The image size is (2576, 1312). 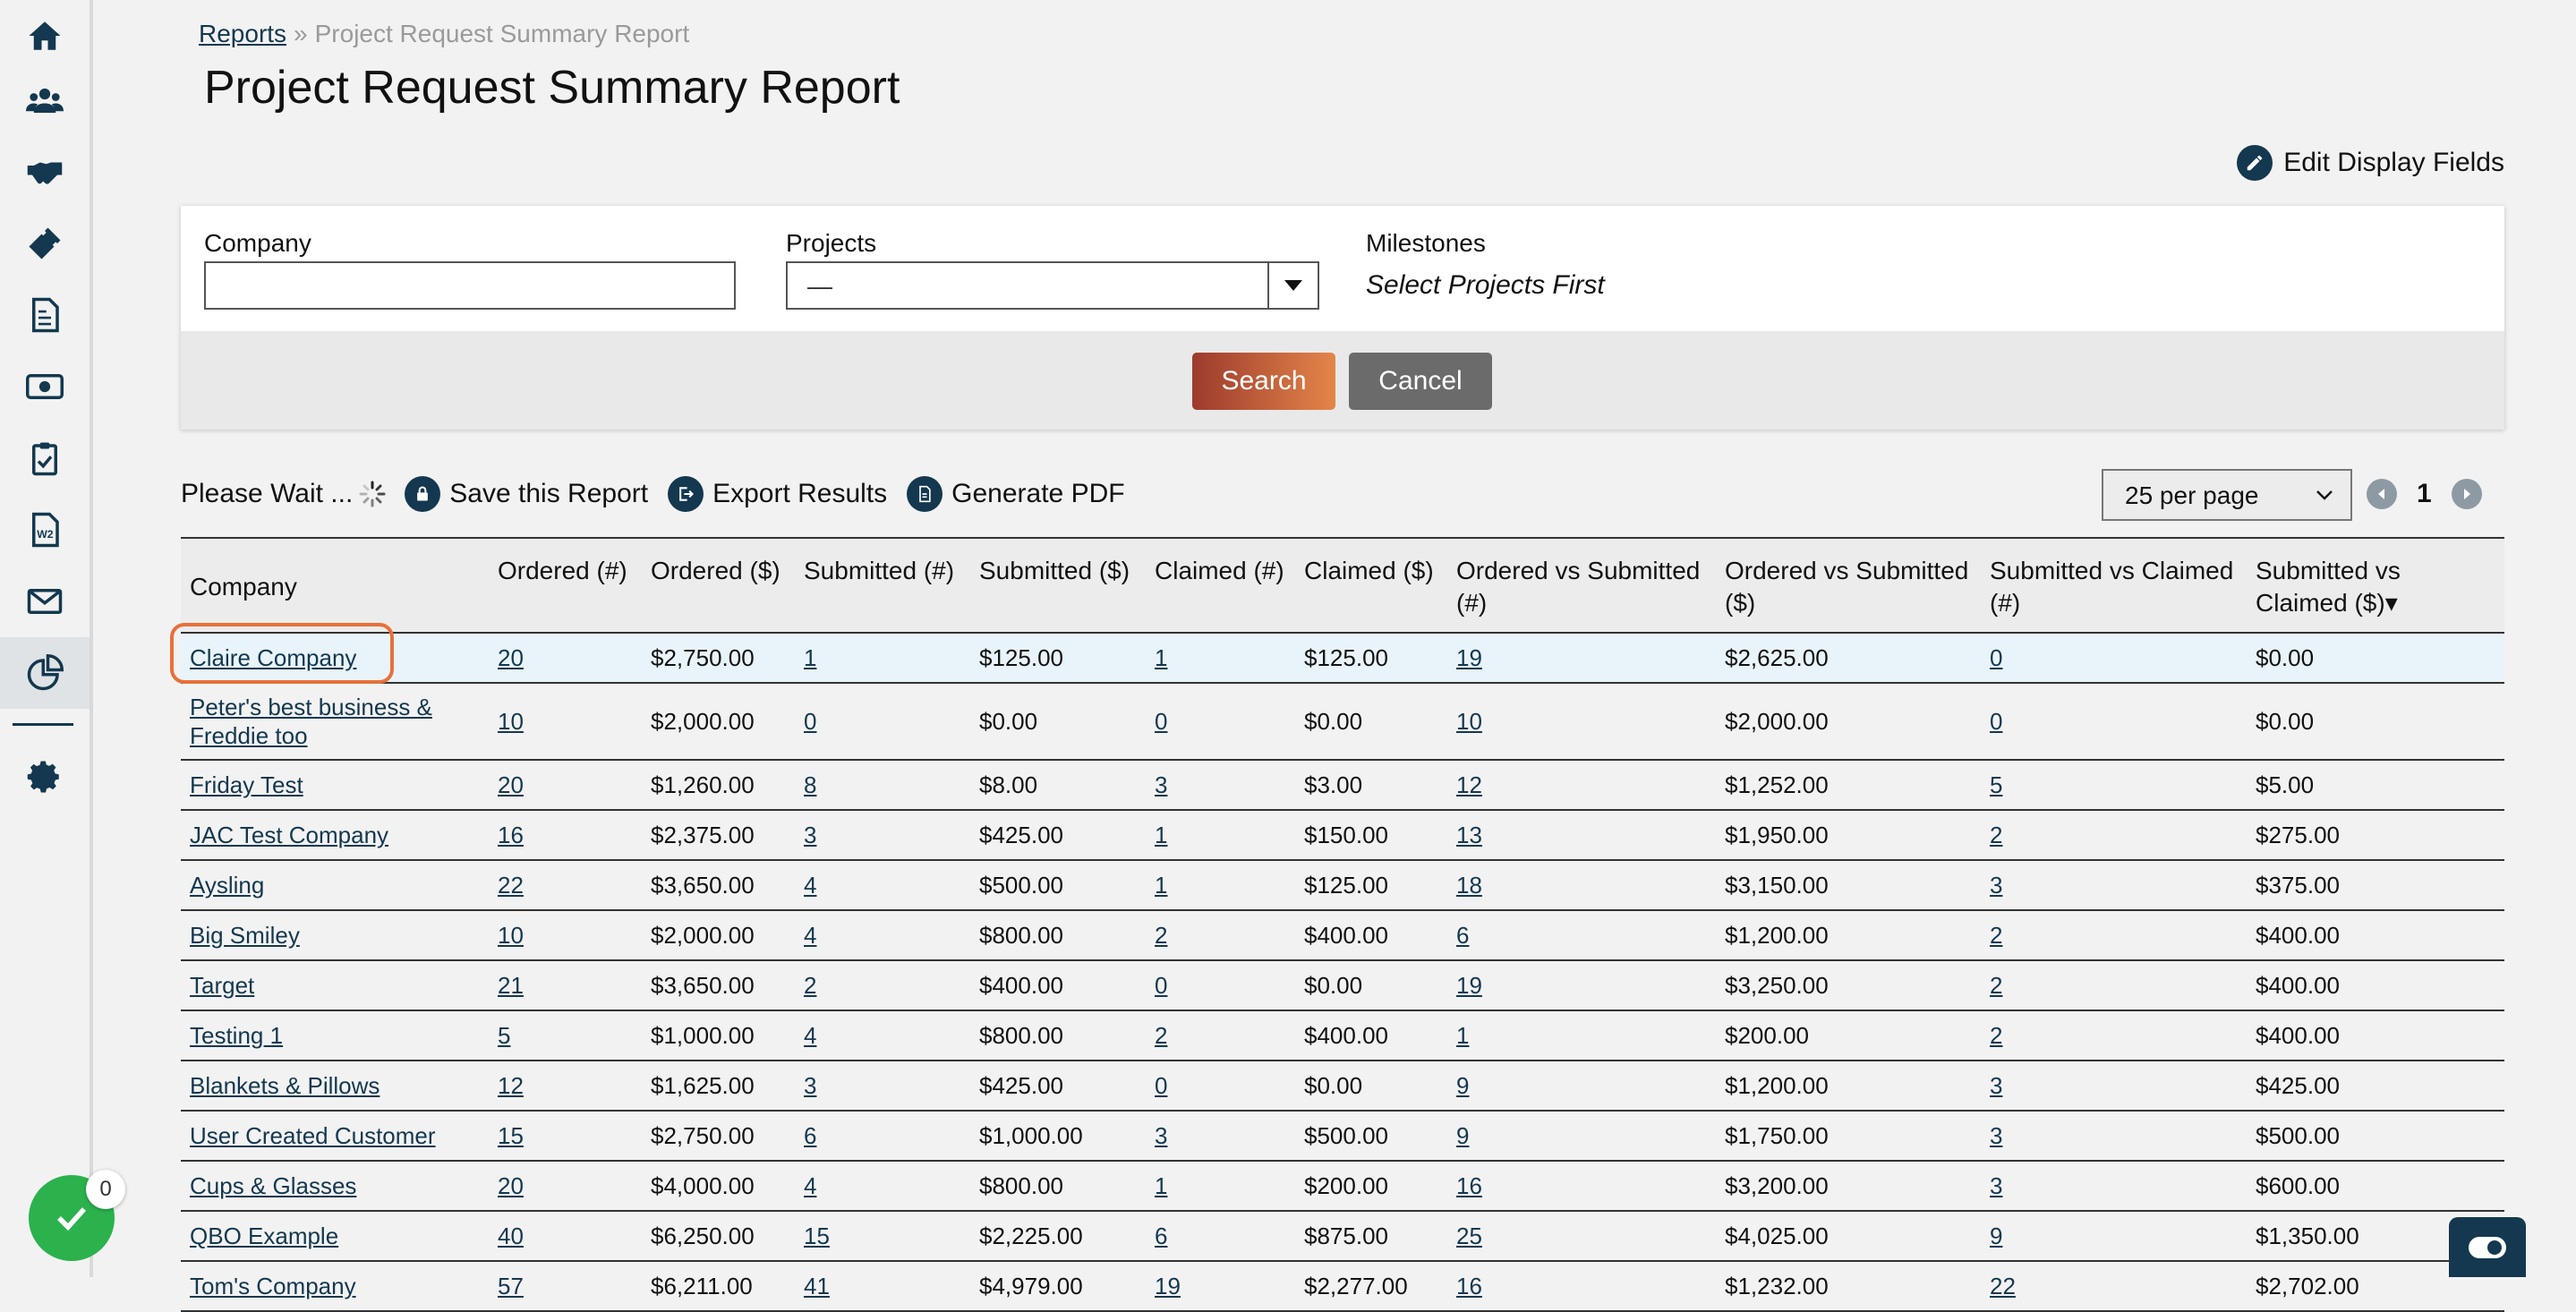 I want to click on nav-tickets, so click(x=45, y=243).